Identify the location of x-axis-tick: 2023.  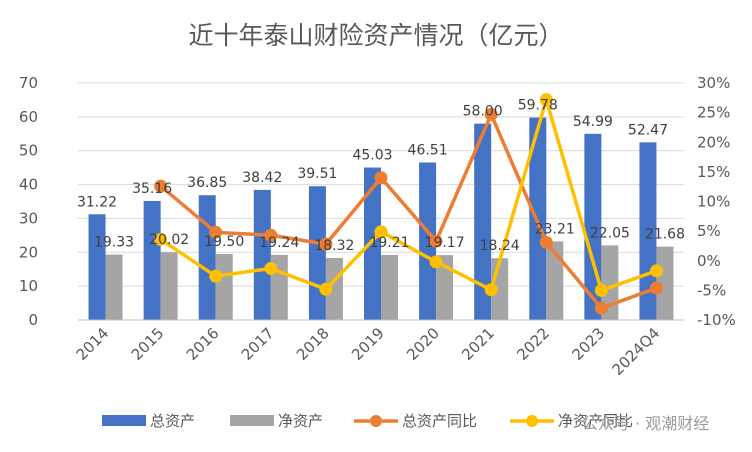
(588, 344).